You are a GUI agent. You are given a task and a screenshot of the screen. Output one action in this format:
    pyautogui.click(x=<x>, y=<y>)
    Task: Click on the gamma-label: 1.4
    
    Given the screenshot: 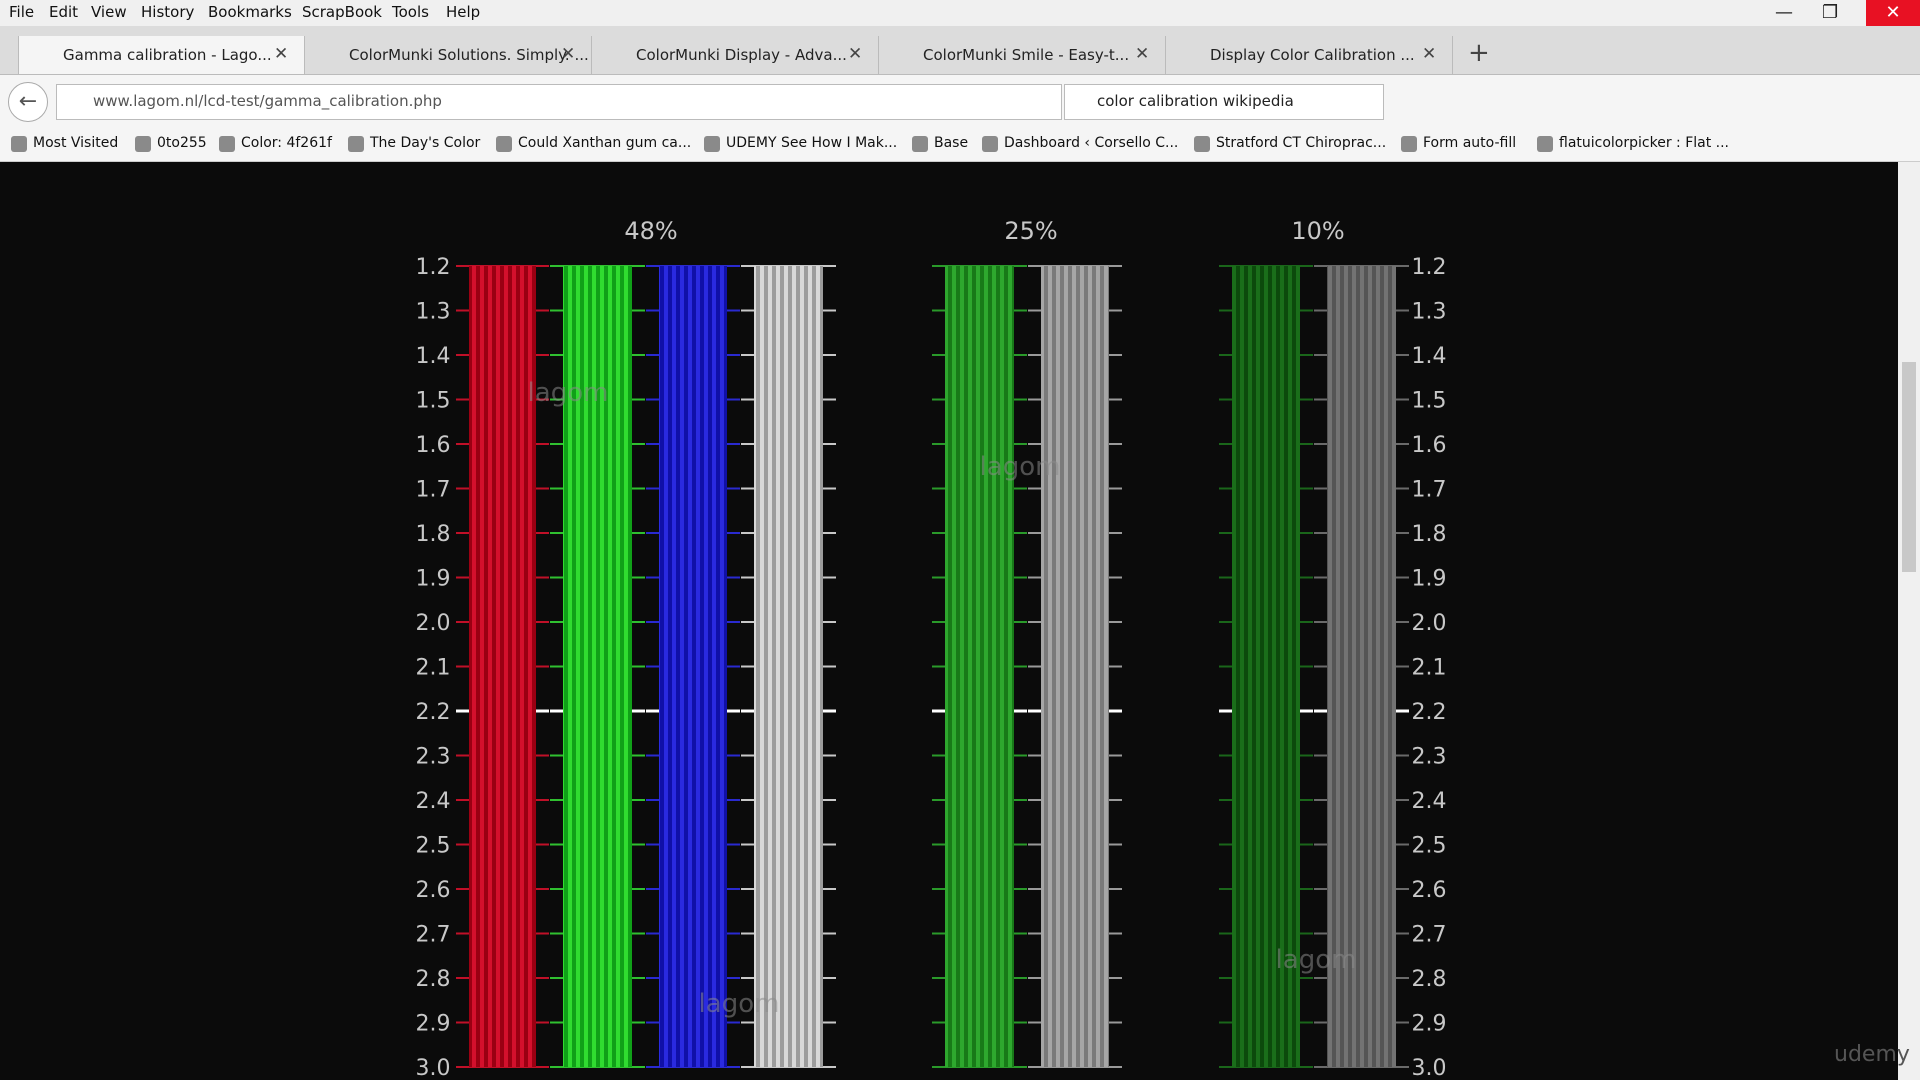 What is the action you would take?
    pyautogui.click(x=1429, y=356)
    